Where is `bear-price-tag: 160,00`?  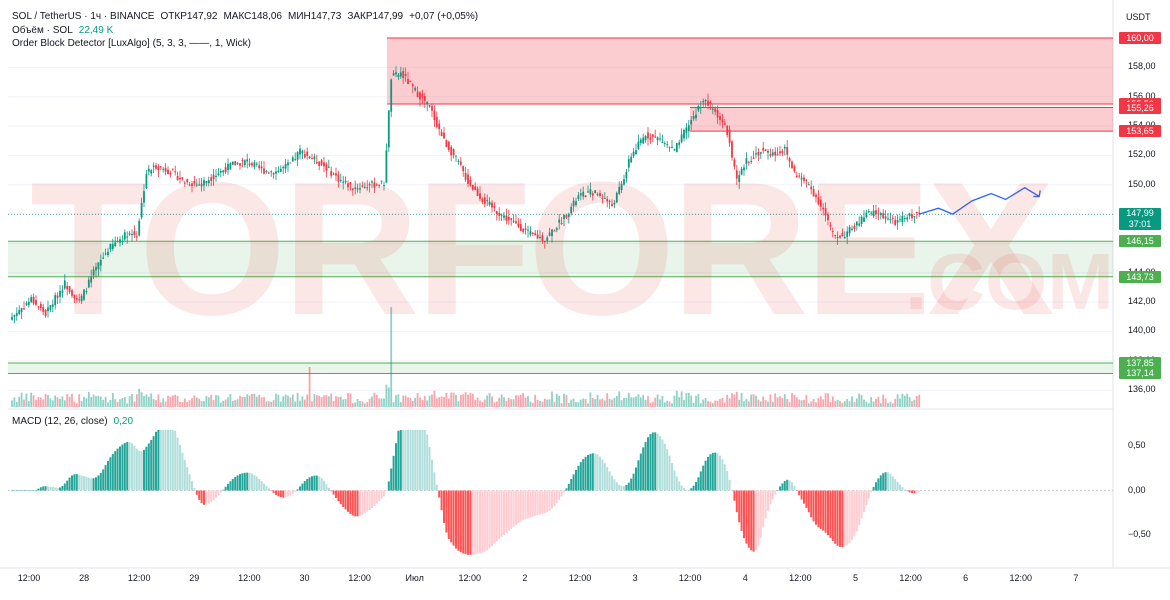 bear-price-tag: 160,00 is located at coordinates (1140, 38).